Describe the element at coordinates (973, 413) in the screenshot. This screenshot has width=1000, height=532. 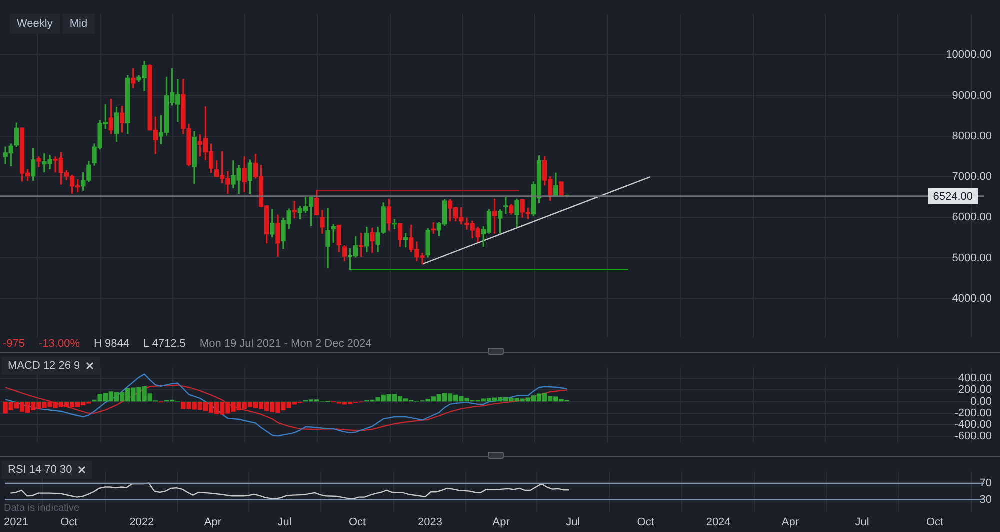
I see `y-tick-label: -200.00` at that location.